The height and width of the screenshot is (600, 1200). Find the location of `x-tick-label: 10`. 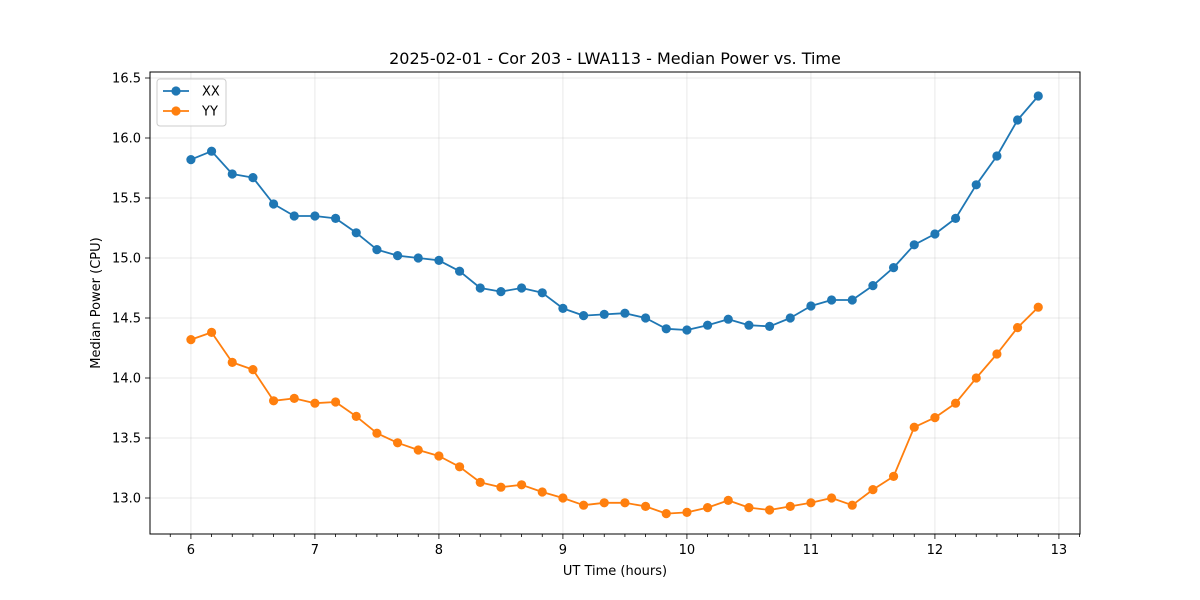

x-tick-label: 10 is located at coordinates (687, 550).